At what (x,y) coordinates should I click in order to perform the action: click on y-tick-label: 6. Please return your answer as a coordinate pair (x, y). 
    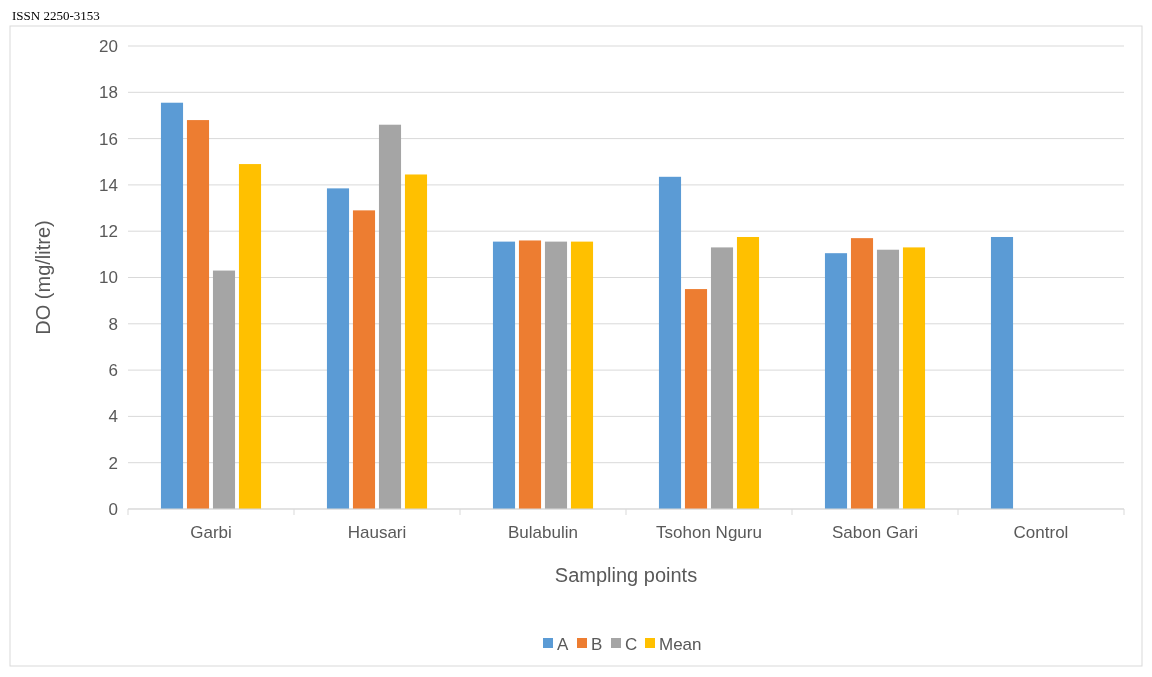
    Looking at the image, I should click on (113, 371).